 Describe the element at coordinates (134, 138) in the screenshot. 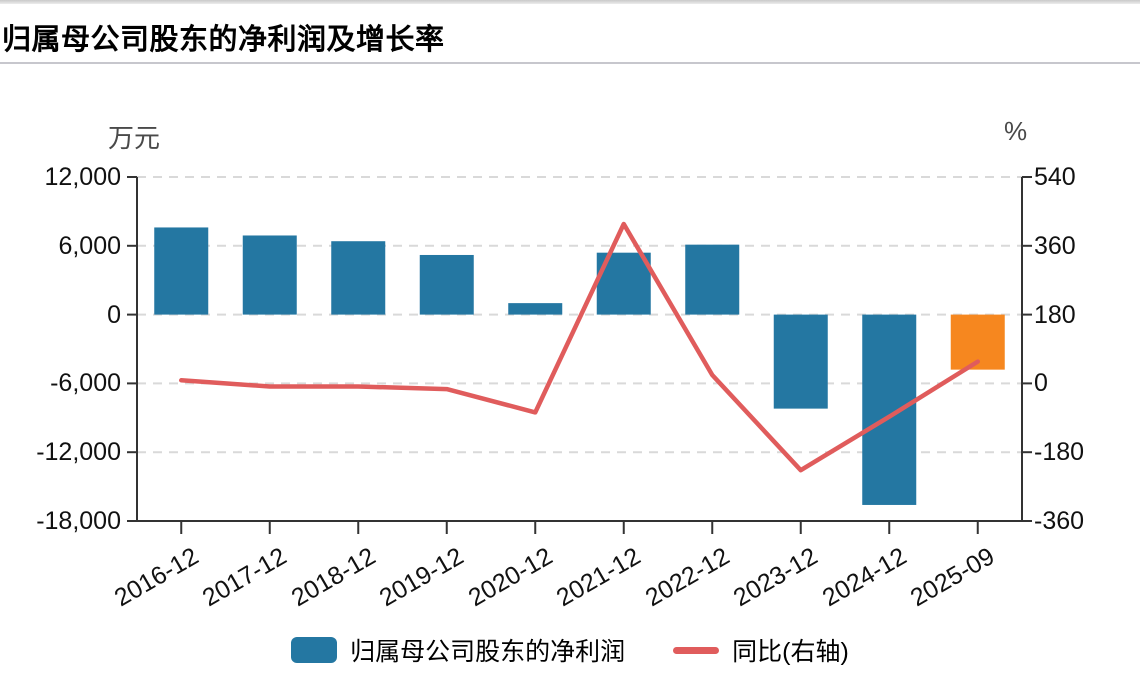

I see `left-axis-unit-label: 万元` at that location.